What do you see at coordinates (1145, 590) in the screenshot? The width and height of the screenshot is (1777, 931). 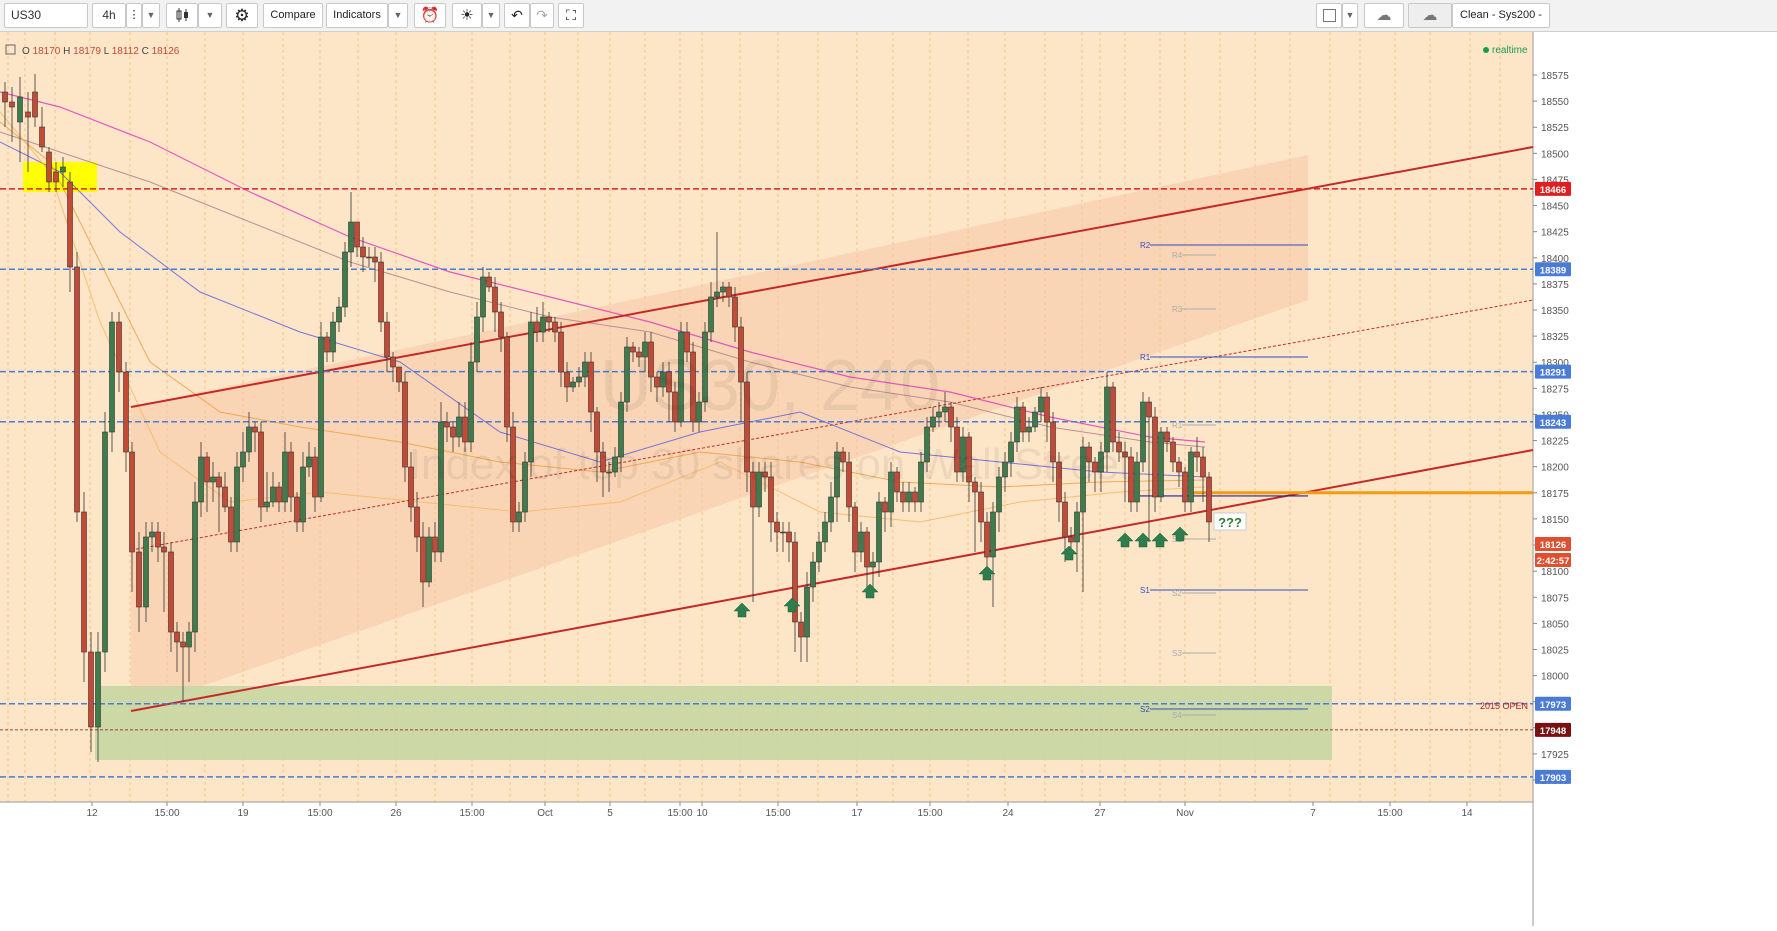 I see `pivot-label: S1` at bounding box center [1145, 590].